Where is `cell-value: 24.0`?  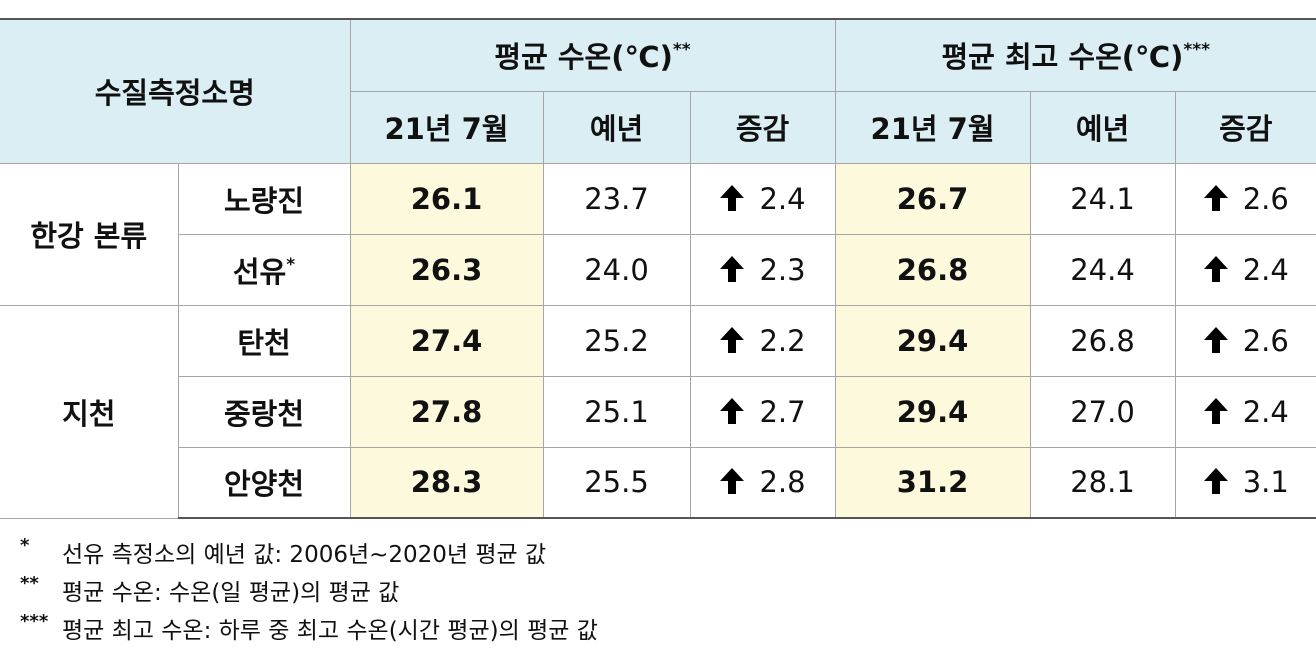
cell-value: 24.0 is located at coordinates (616, 269).